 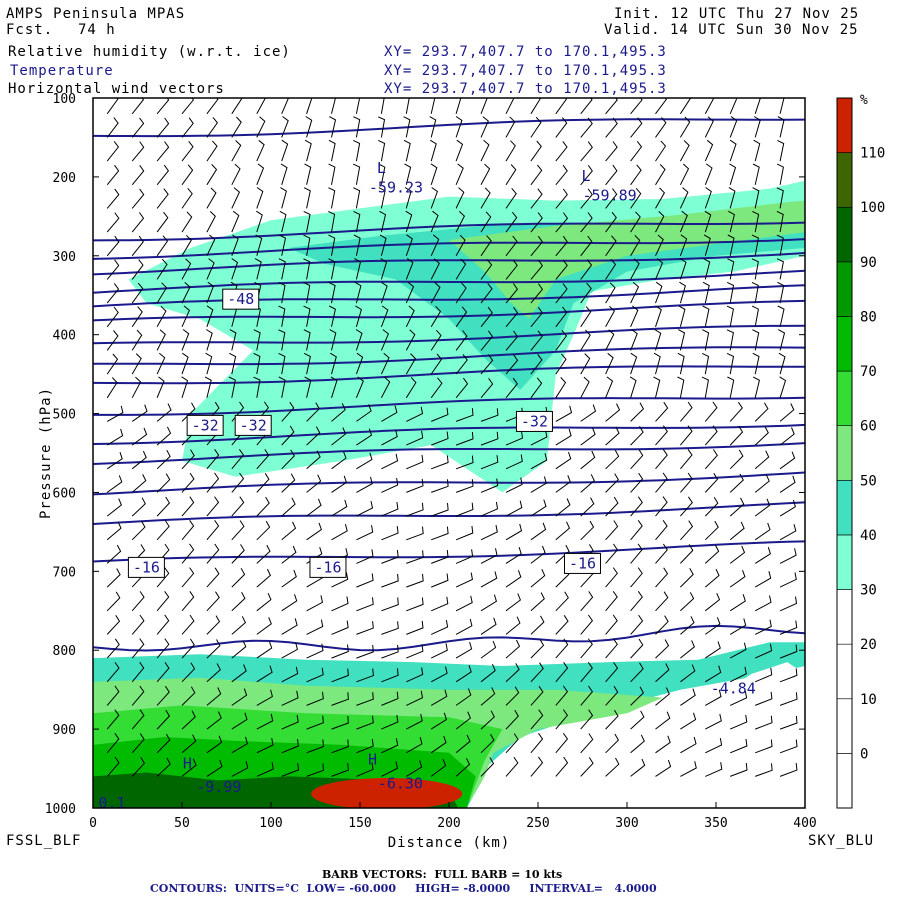 I want to click on endpoint-right: SKY_BLU, so click(x=841, y=841).